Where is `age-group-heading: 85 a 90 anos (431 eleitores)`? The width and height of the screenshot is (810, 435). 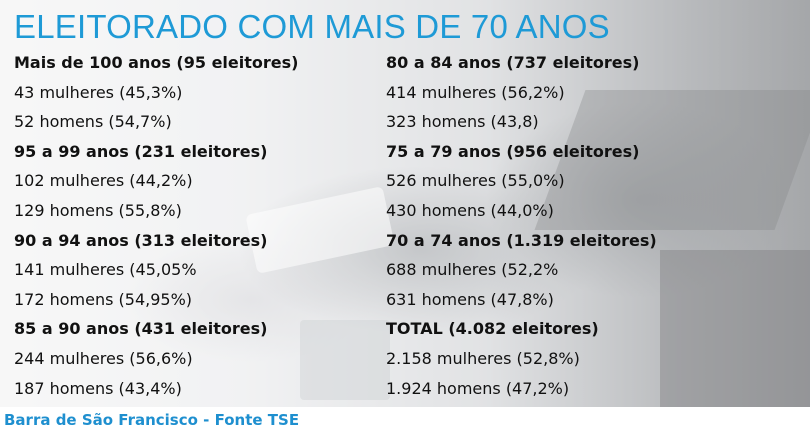 age-group-heading: 85 a 90 anos (431 eleitores) is located at coordinates (141, 329).